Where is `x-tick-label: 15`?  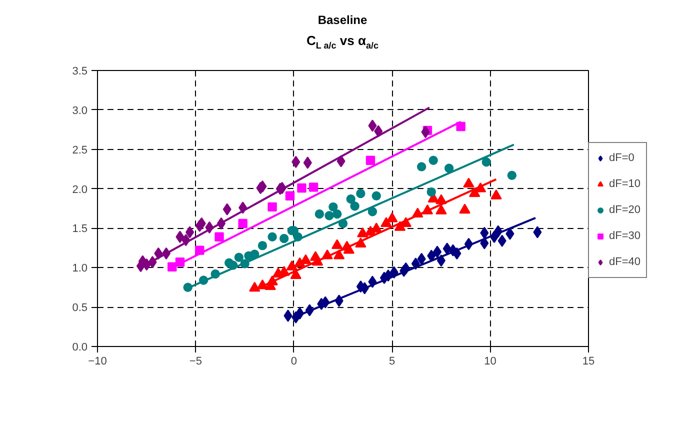 x-tick-label: 15 is located at coordinates (588, 362).